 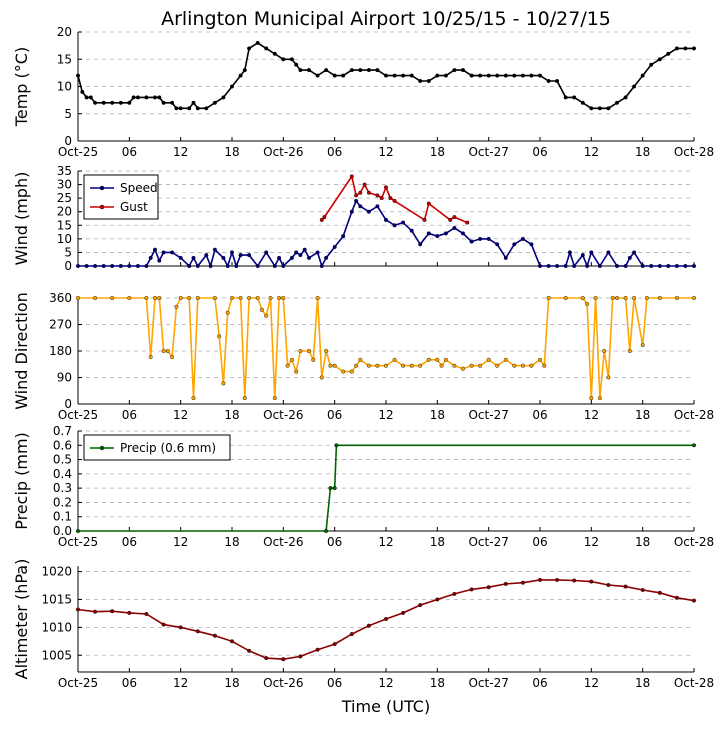 What do you see at coordinates (591, 415) in the screenshot?
I see `xtick-label-dir-10: 12` at bounding box center [591, 415].